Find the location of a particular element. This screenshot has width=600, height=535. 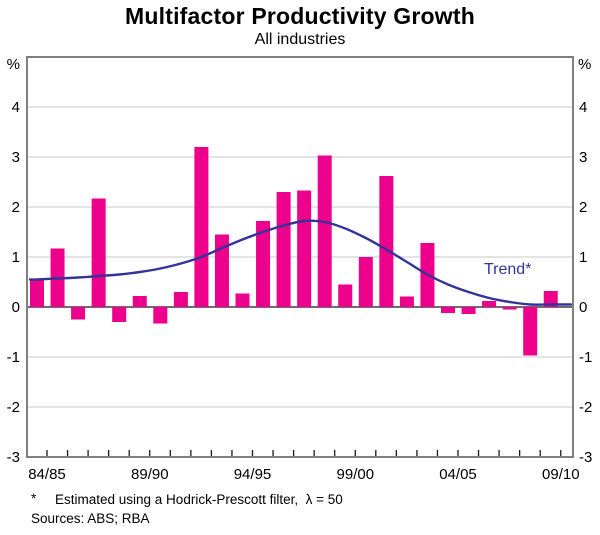

trend-line is located at coordinates (300, 262).